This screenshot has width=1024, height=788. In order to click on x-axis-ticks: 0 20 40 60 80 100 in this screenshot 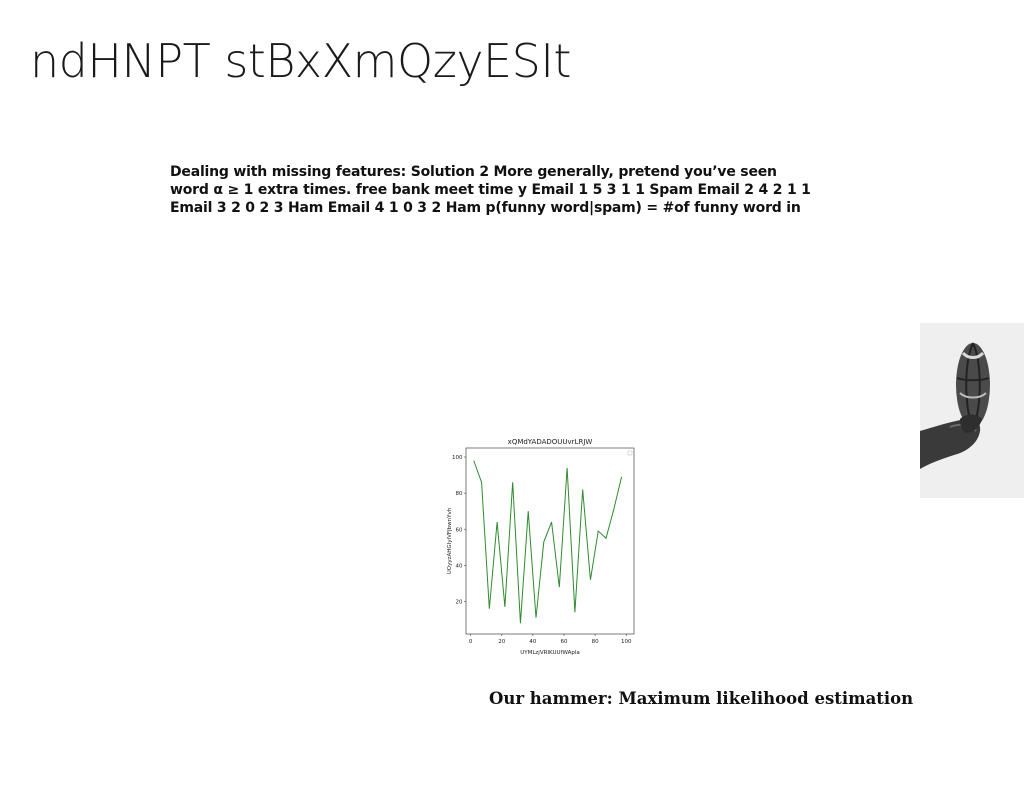, I will do `click(550, 639)`.